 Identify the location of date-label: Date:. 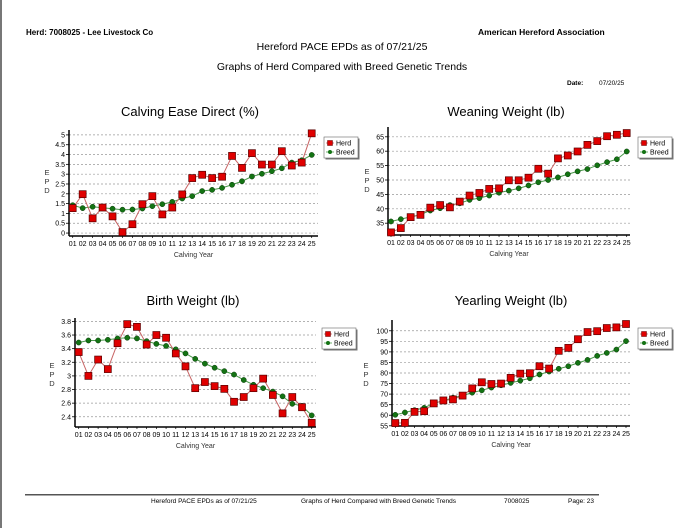
(575, 83).